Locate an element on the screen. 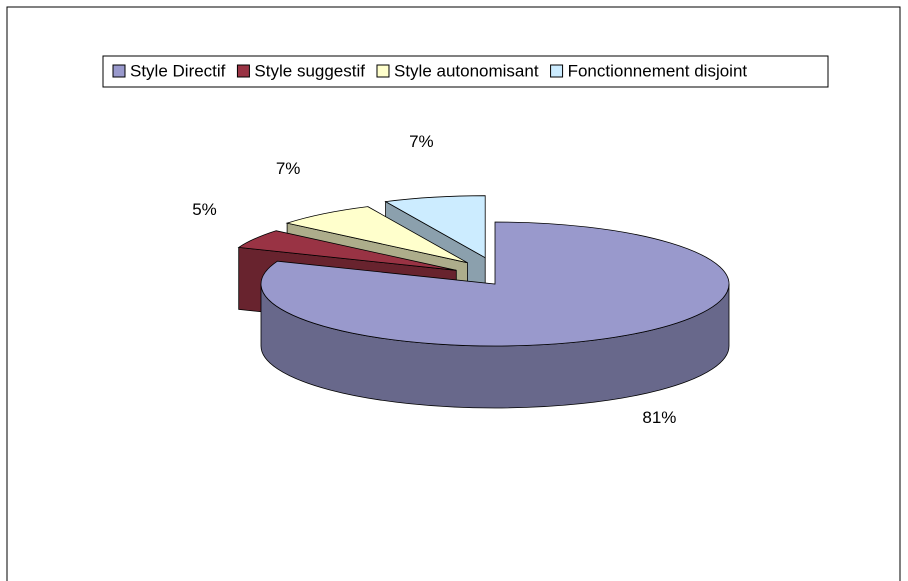 The image size is (908, 581). legend-label: Style Directif is located at coordinates (178, 70).